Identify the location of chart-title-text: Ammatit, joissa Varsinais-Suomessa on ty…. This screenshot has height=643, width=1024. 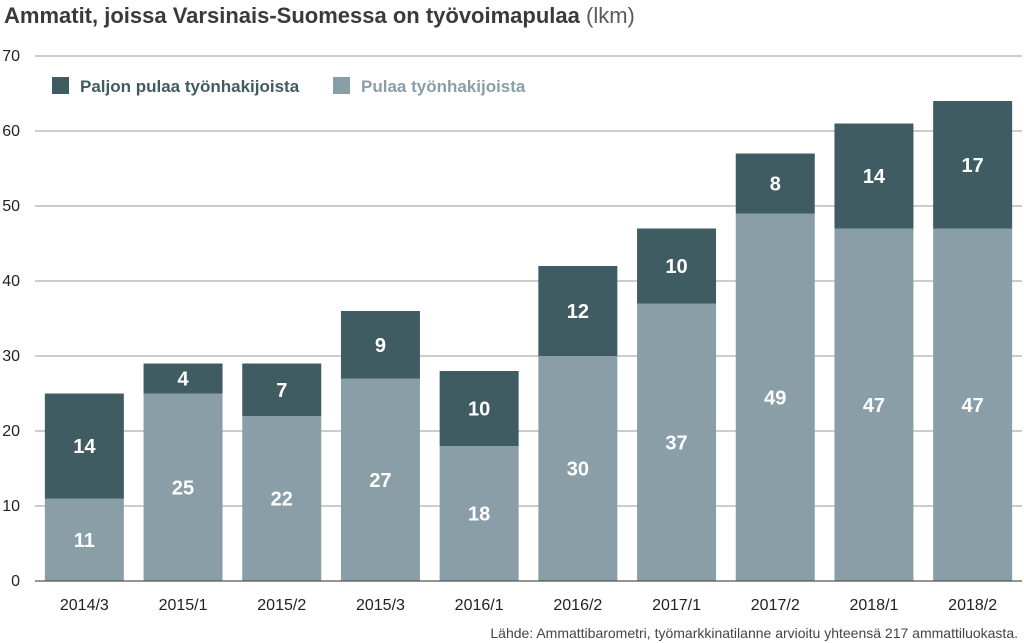
(292, 15).